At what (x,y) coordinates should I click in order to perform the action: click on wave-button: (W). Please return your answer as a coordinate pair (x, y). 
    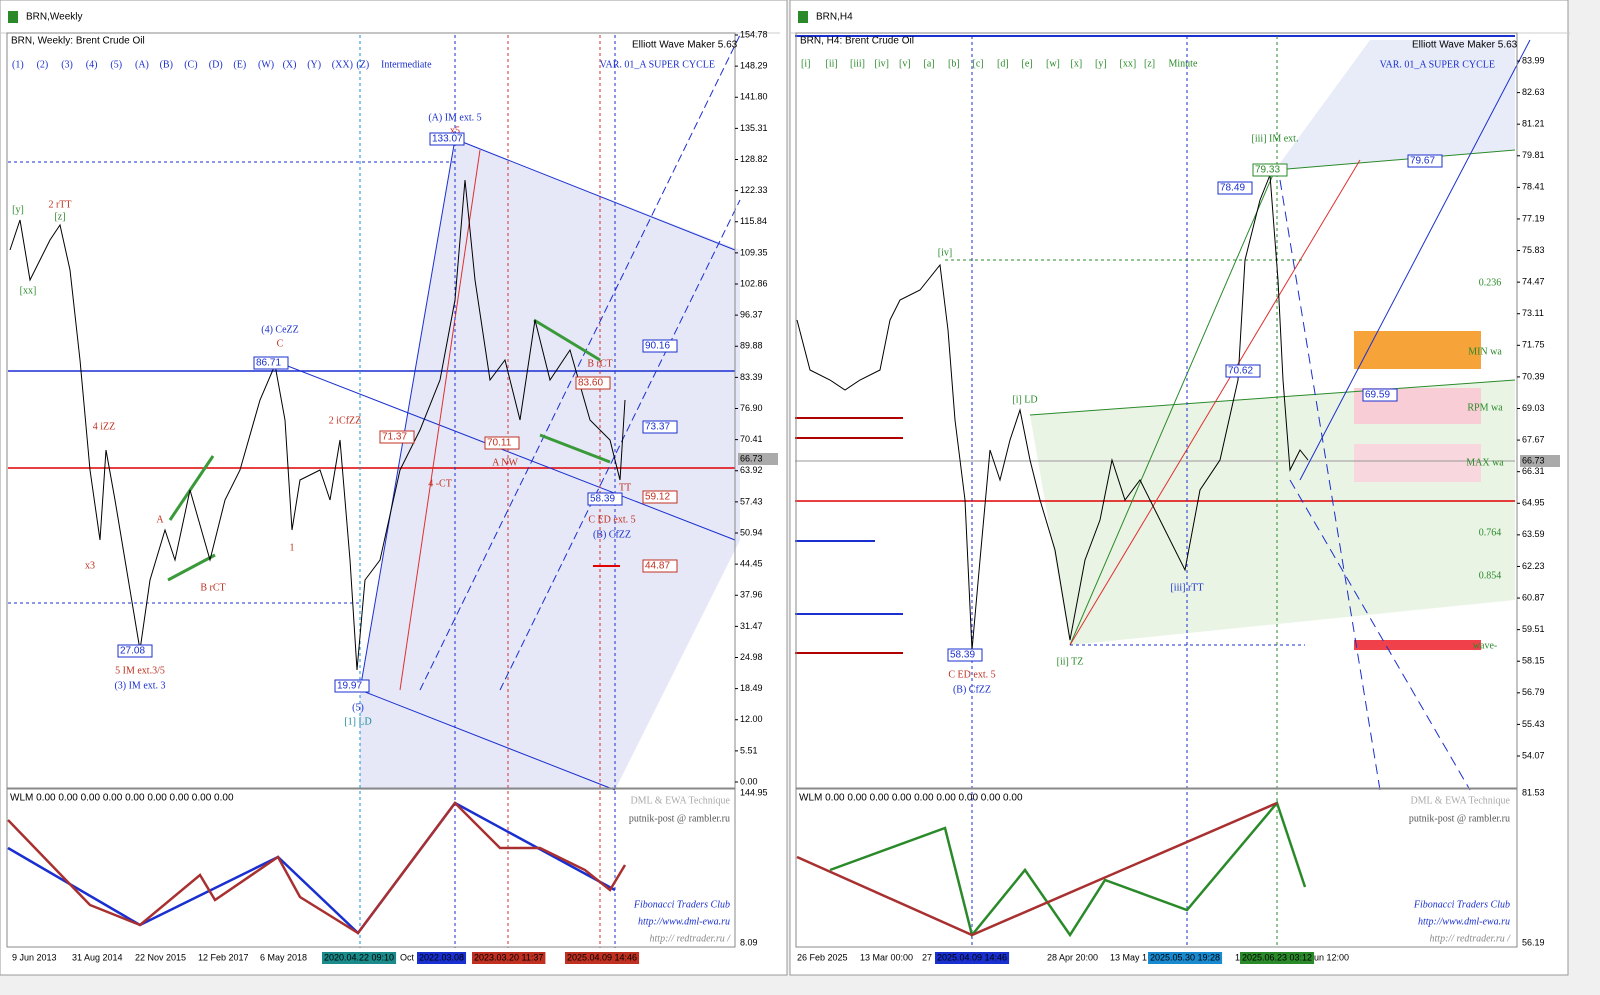
    Looking at the image, I should click on (266, 64).